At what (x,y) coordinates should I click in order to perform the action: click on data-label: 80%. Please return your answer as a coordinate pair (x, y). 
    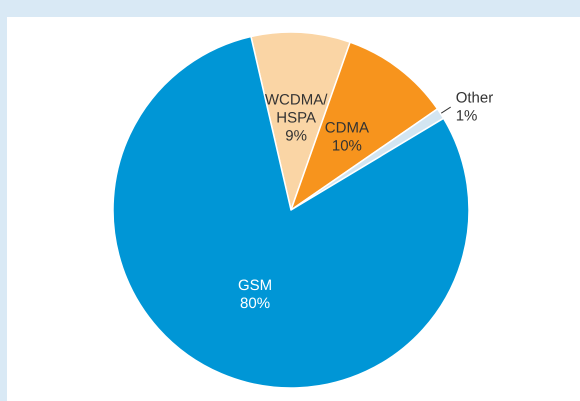
    Looking at the image, I should click on (255, 303).